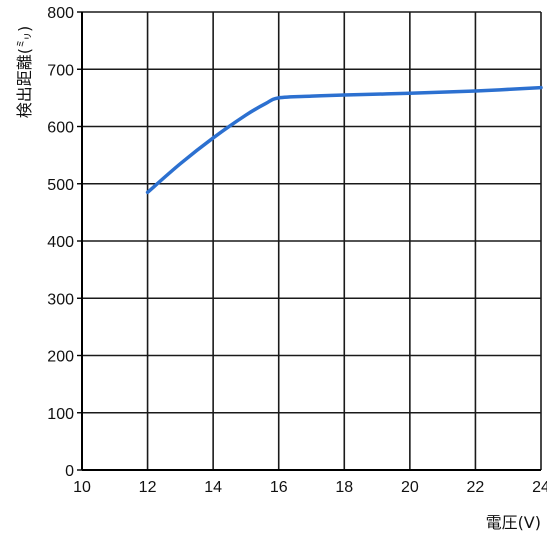  I want to click on y-tick-label: 0, so click(69, 471).